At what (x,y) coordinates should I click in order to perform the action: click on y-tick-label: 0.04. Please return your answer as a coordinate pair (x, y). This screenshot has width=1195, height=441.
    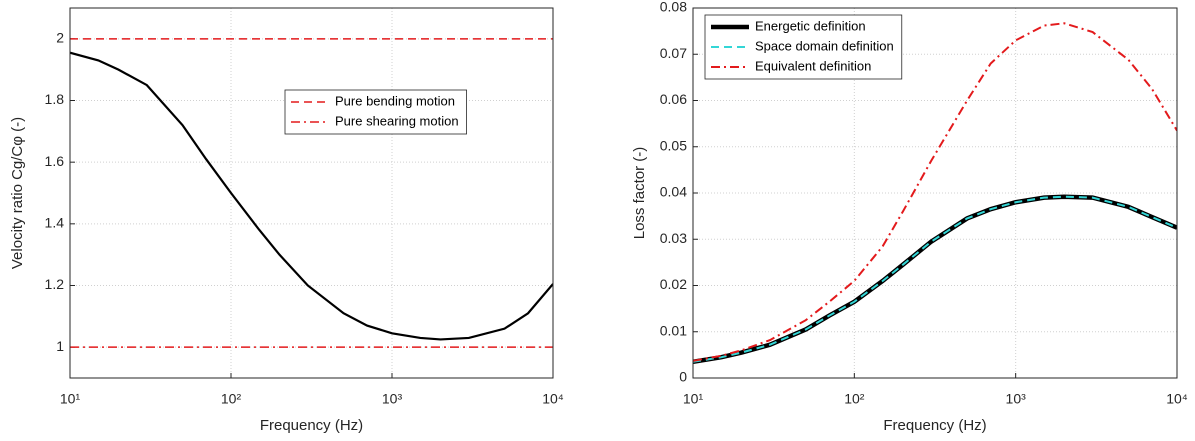
    Looking at the image, I should click on (673, 192).